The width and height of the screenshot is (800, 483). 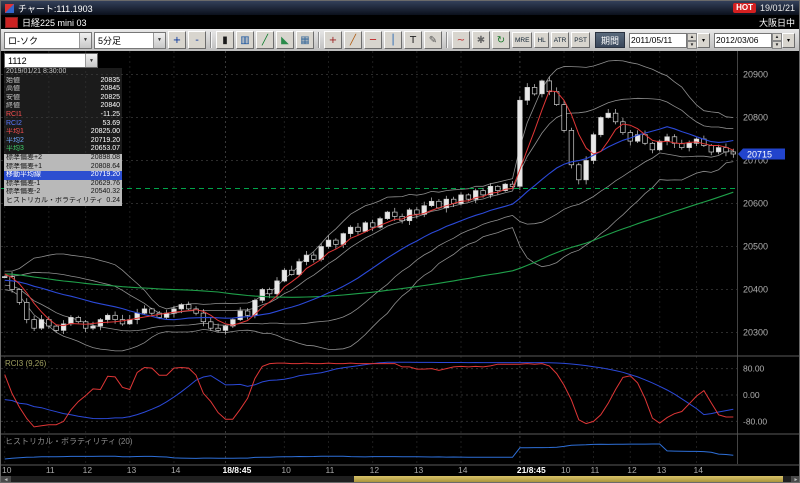 I want to click on vertical-line-icon: │, so click(x=393, y=40).